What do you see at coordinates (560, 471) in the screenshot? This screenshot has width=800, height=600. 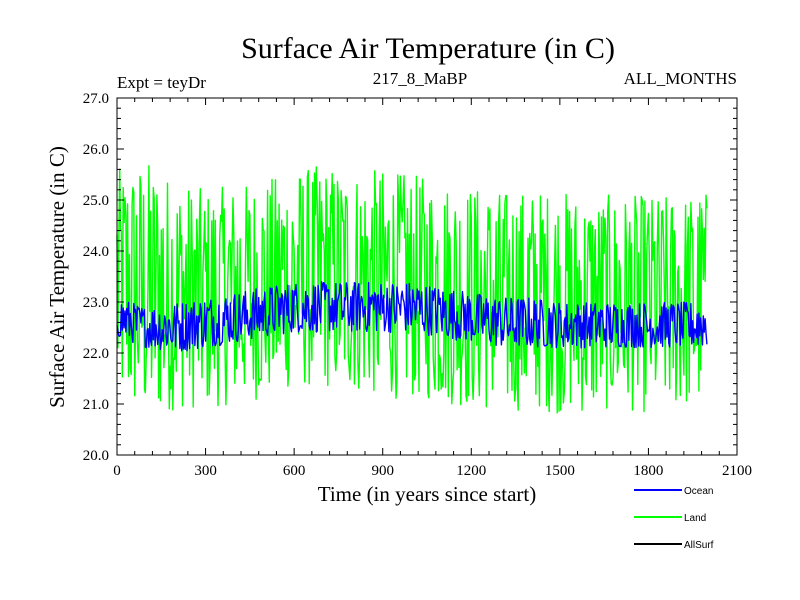 I see `x-tick-label: 1500` at bounding box center [560, 471].